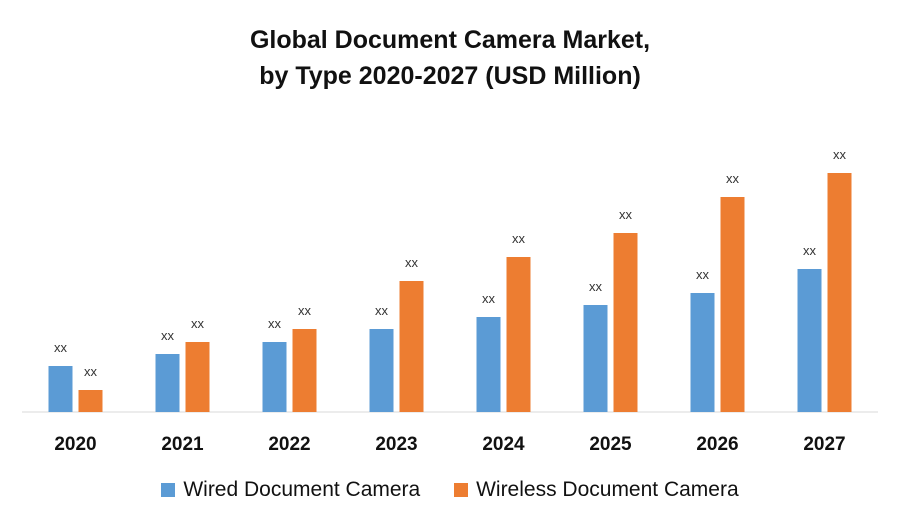 The height and width of the screenshot is (525, 900). I want to click on bar-wireless-2022, so click(304, 370).